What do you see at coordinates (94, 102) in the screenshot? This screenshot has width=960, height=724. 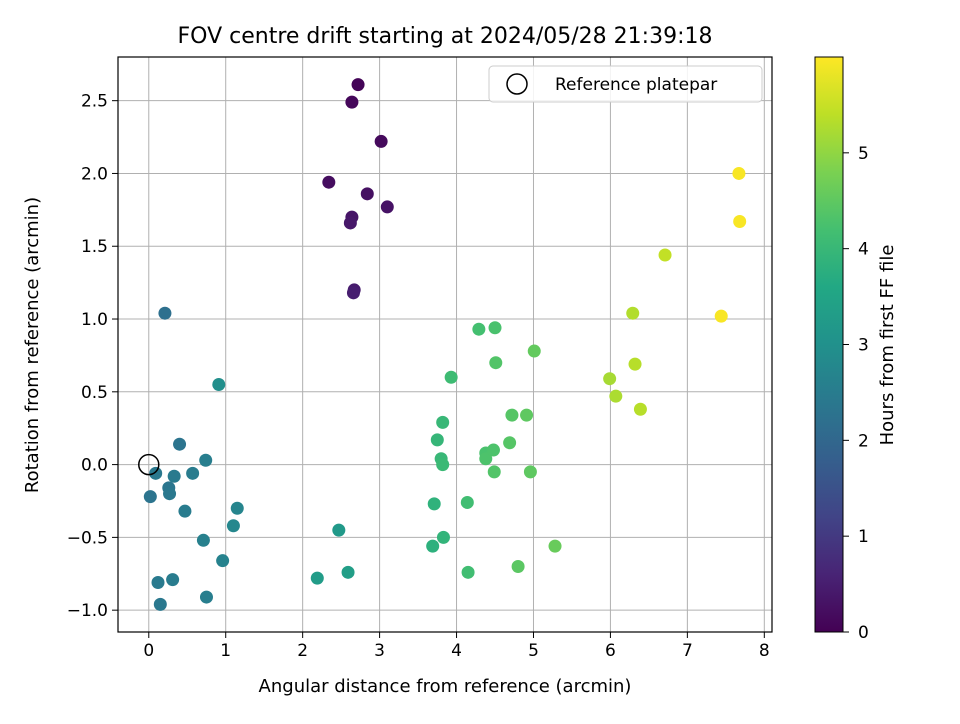 I see `y-tick-label: 2.5` at bounding box center [94, 102].